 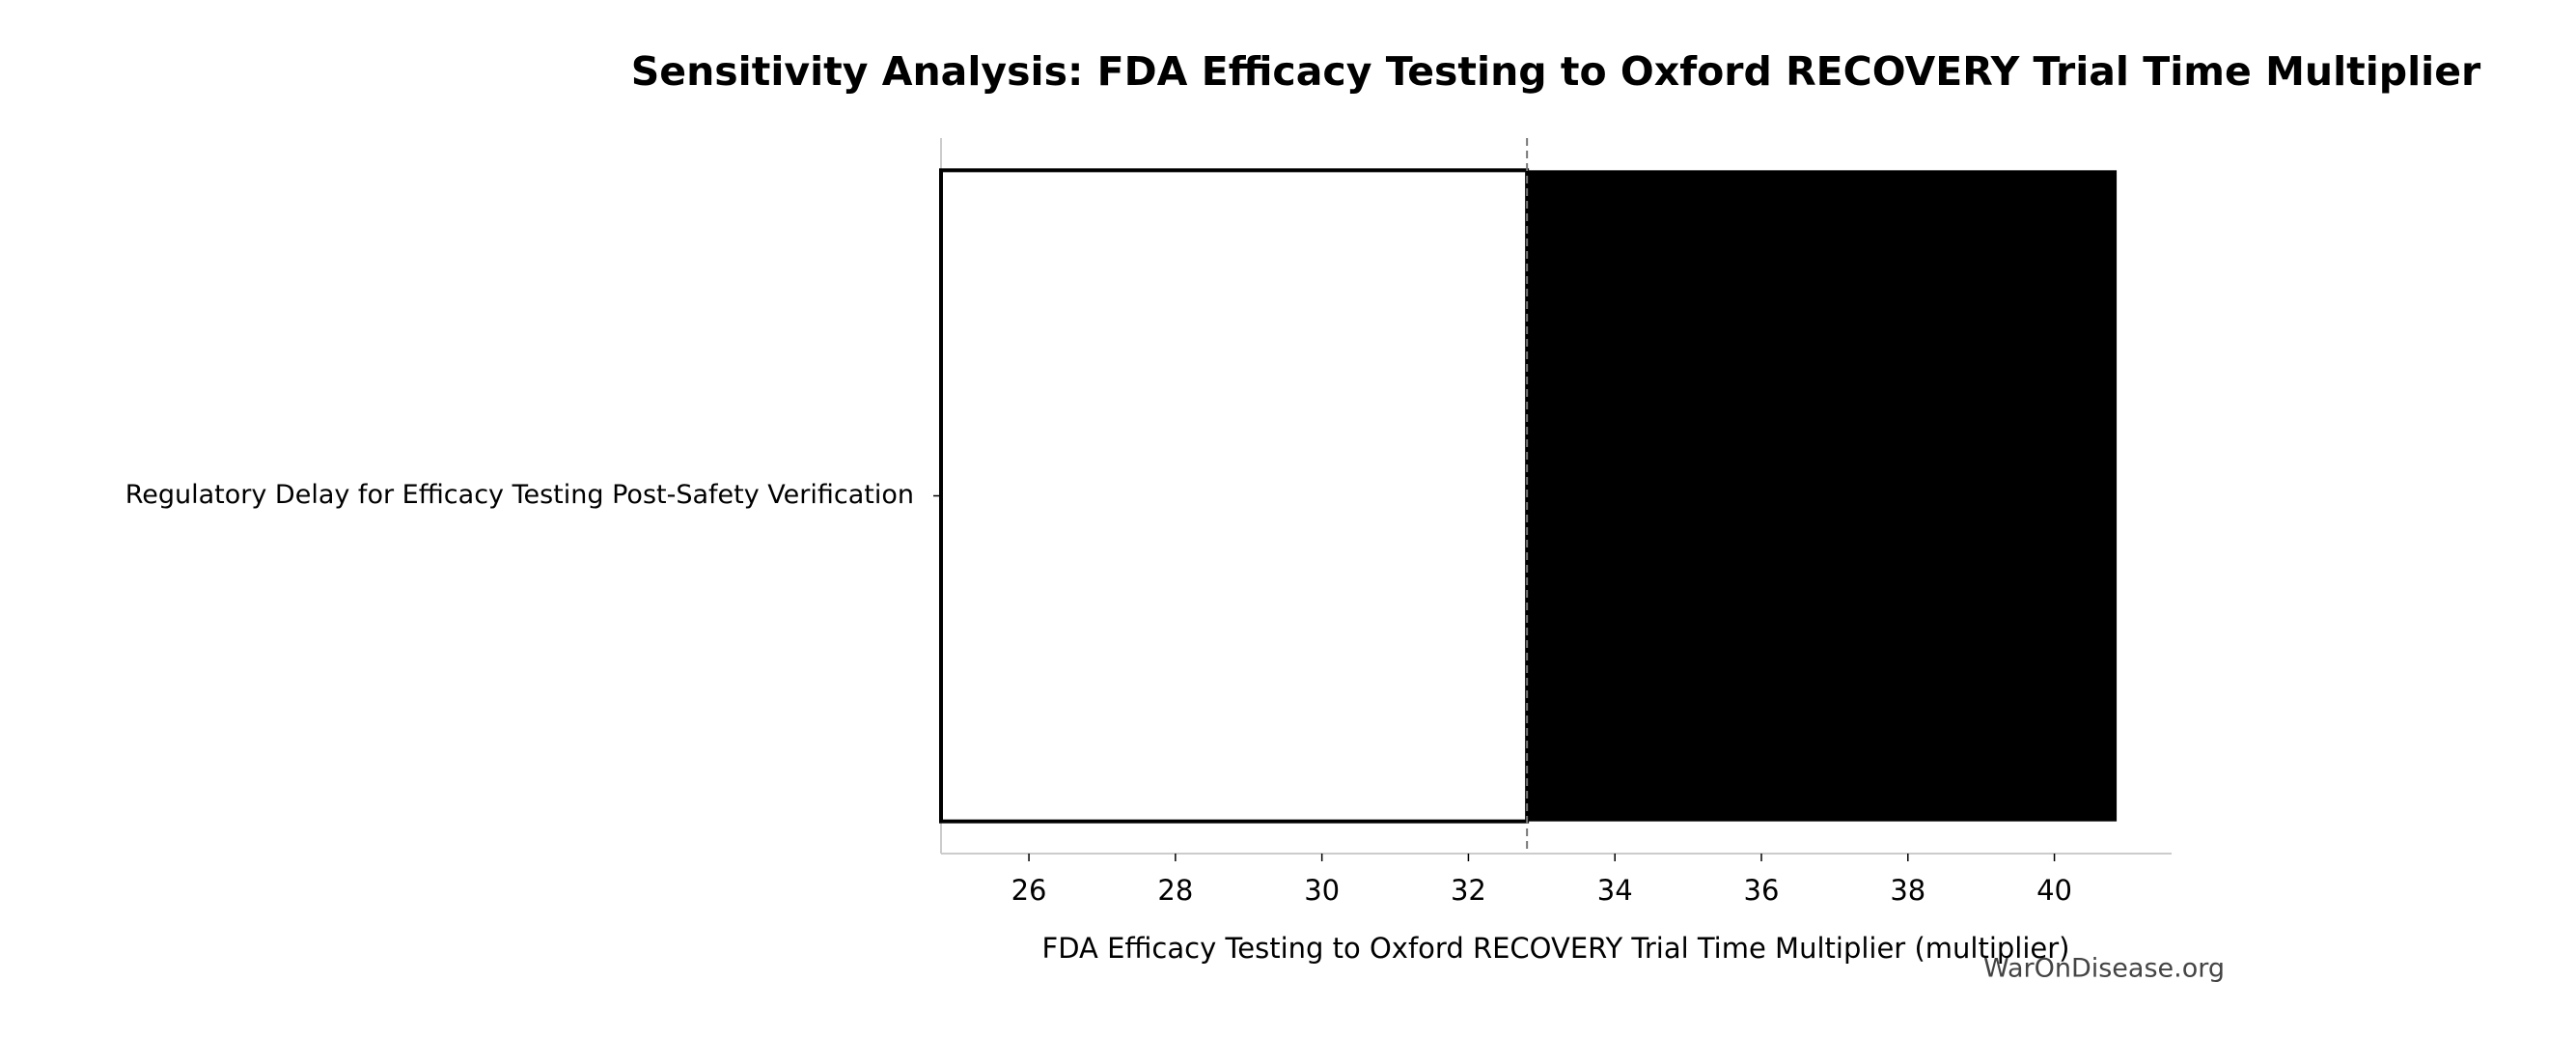 What do you see at coordinates (1234, 496) in the screenshot?
I see `low-bar` at bounding box center [1234, 496].